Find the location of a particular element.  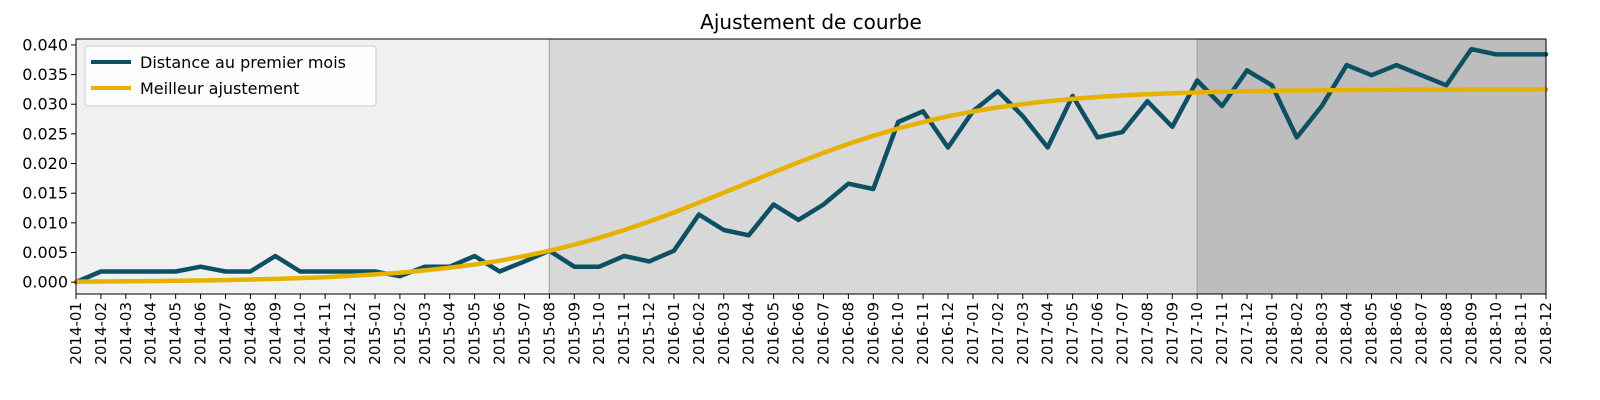

xtick-label: 2016-12 is located at coordinates (948, 333).